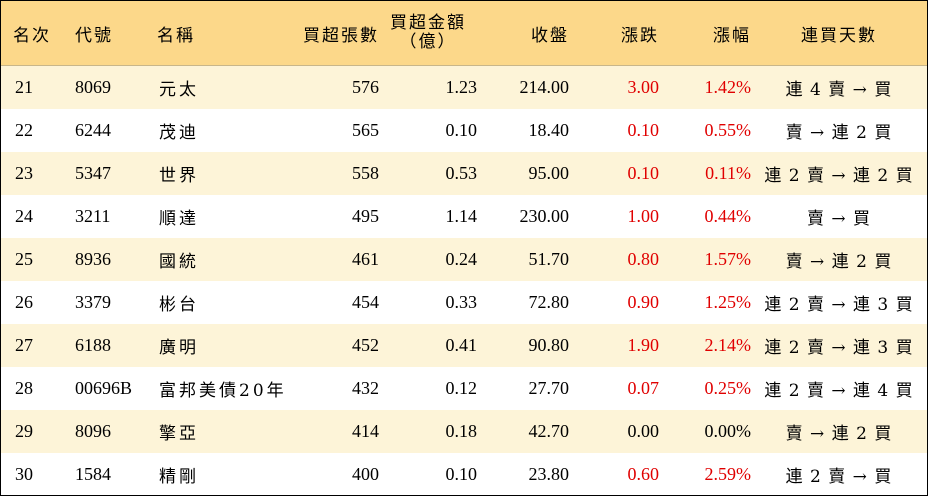  I want to click on table-row: 30 1584 精剛 400 0.10 23.80 0.60 2.59% 連 2 賣 → 買, so click(464, 474).